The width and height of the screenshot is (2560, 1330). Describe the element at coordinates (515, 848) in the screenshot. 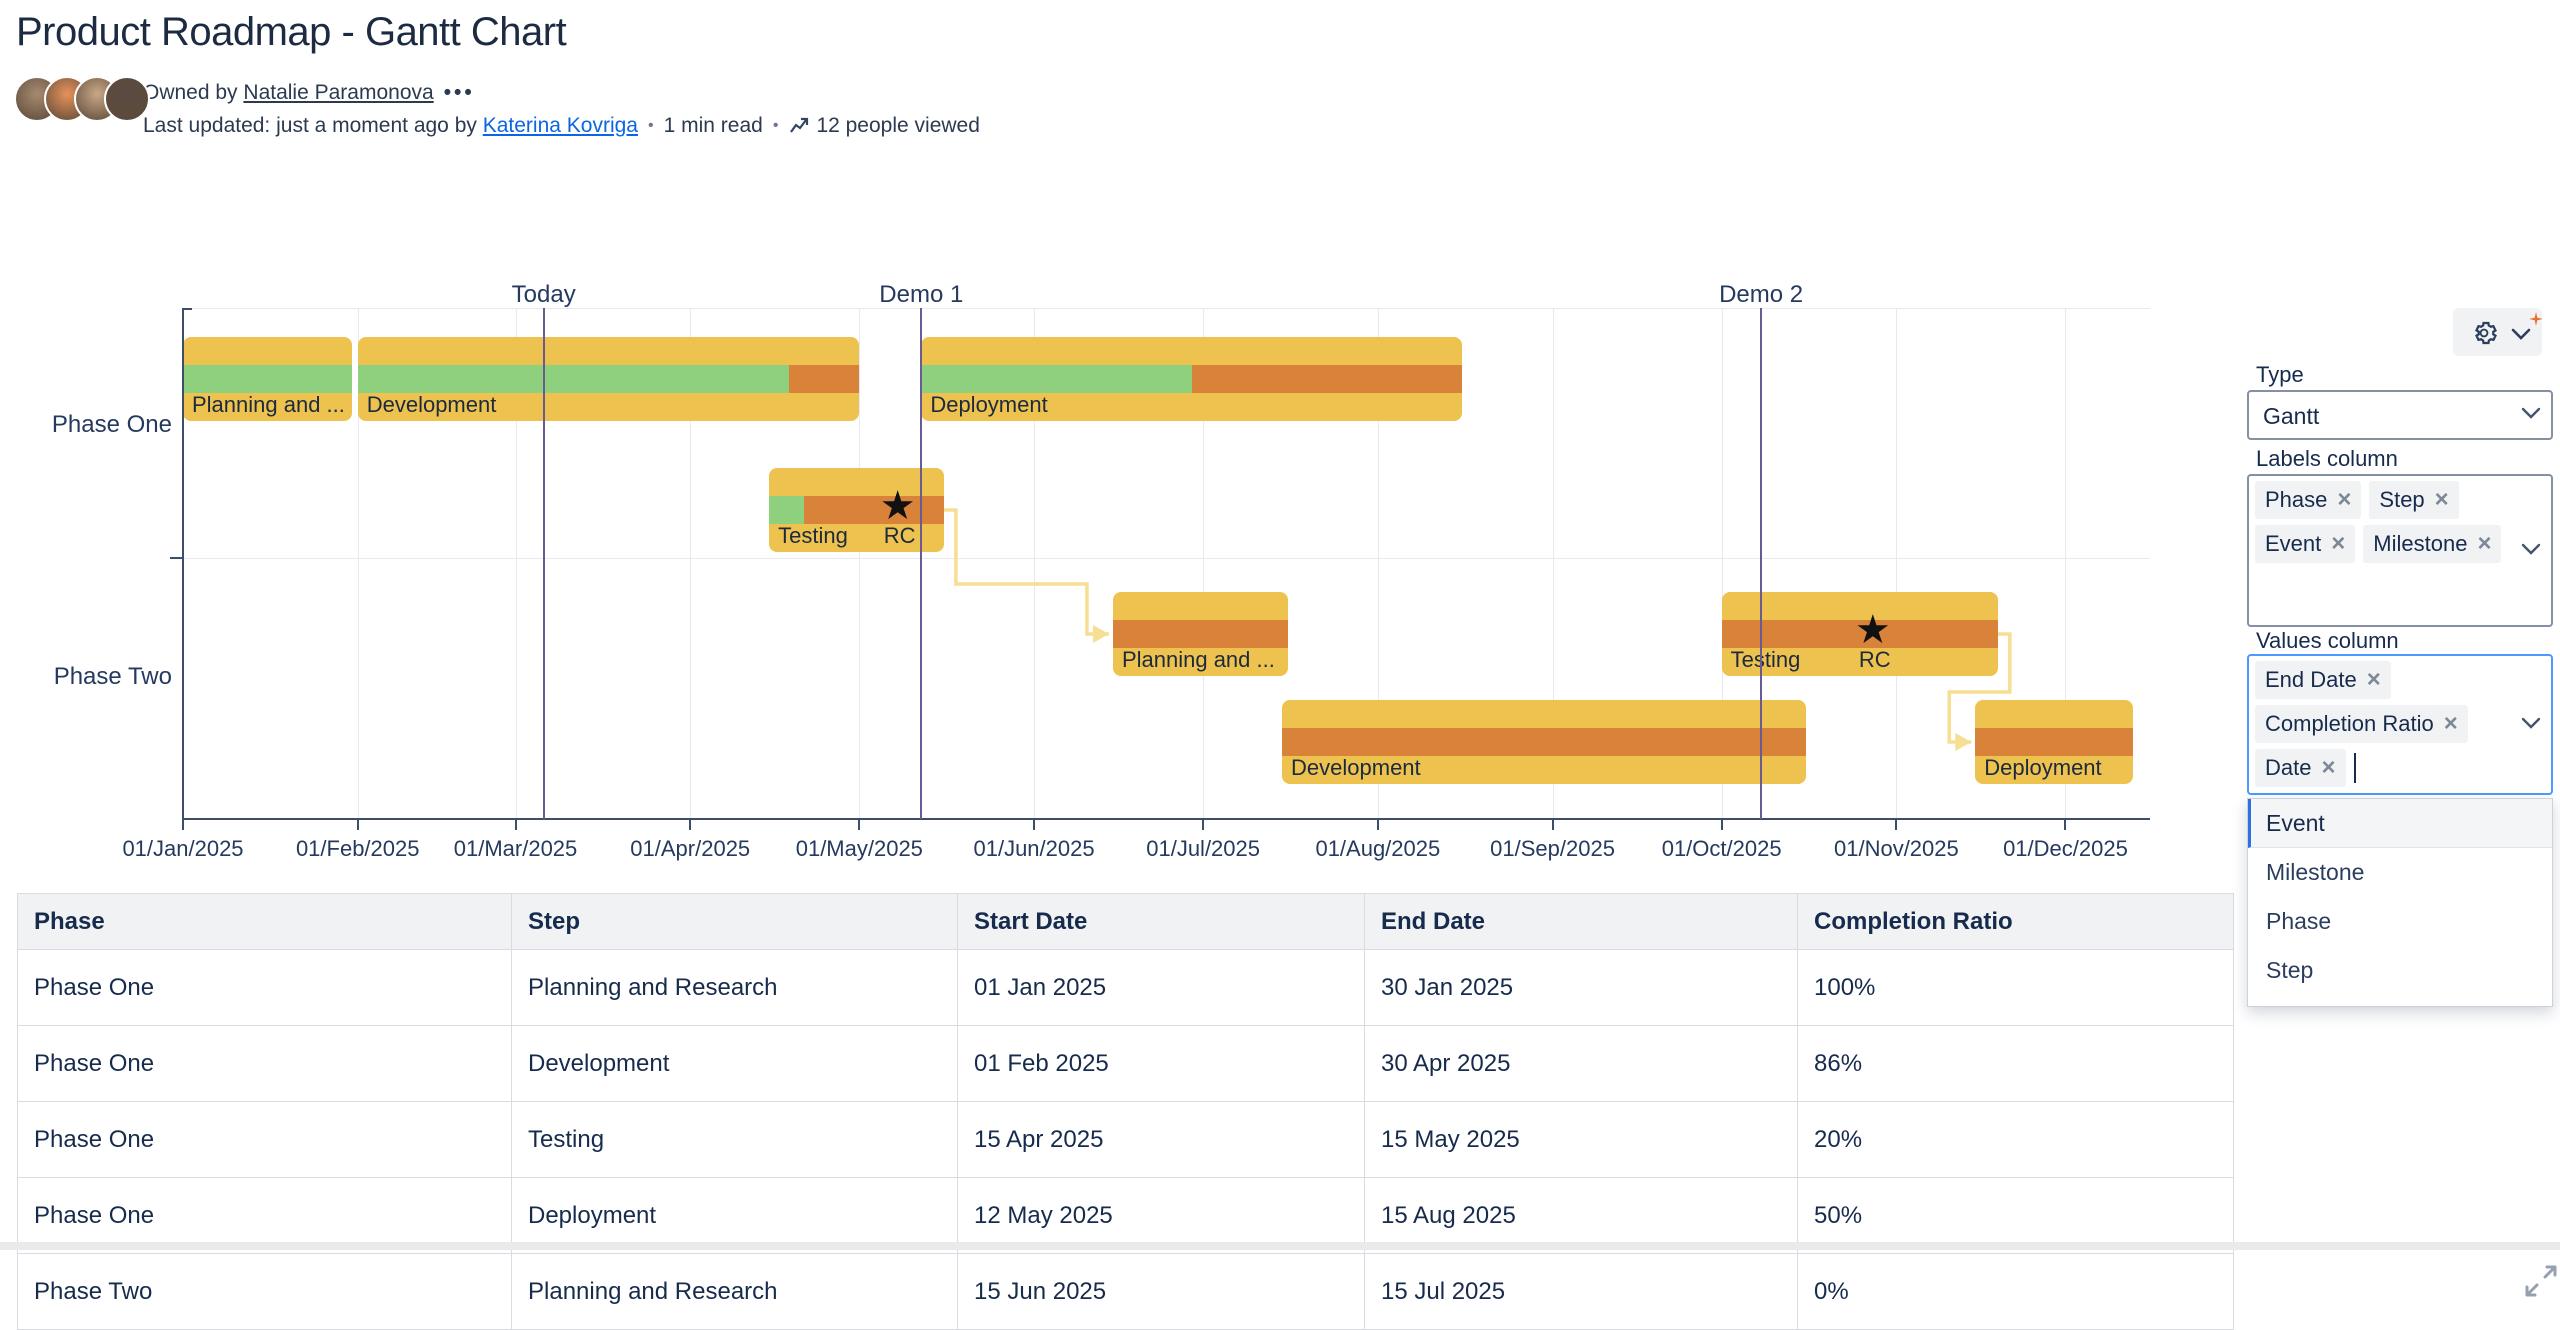

I see `axis-tick-label: 01/Mar/2025` at that location.